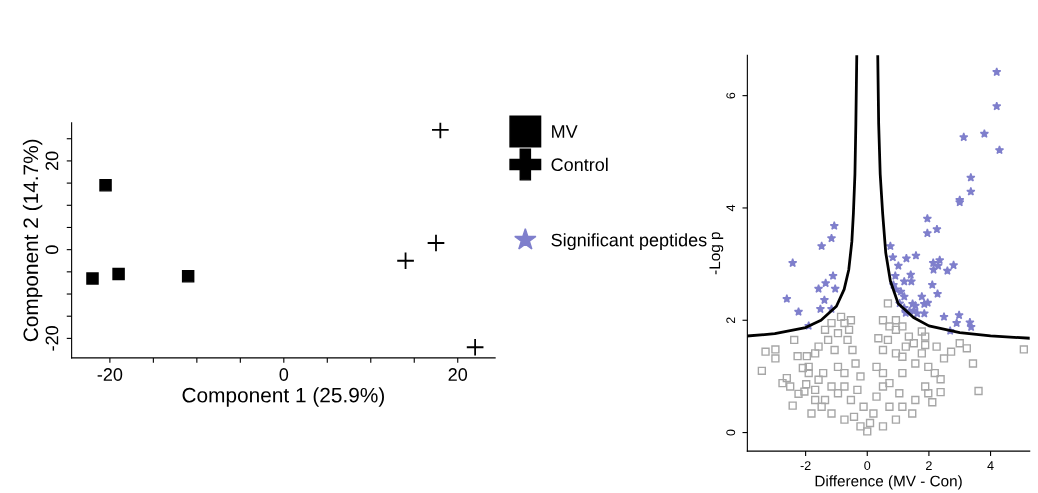 The image size is (1038, 493). What do you see at coordinates (888, 482) in the screenshot?
I see `x-axis-title: Difference (MV - Con)` at bounding box center [888, 482].